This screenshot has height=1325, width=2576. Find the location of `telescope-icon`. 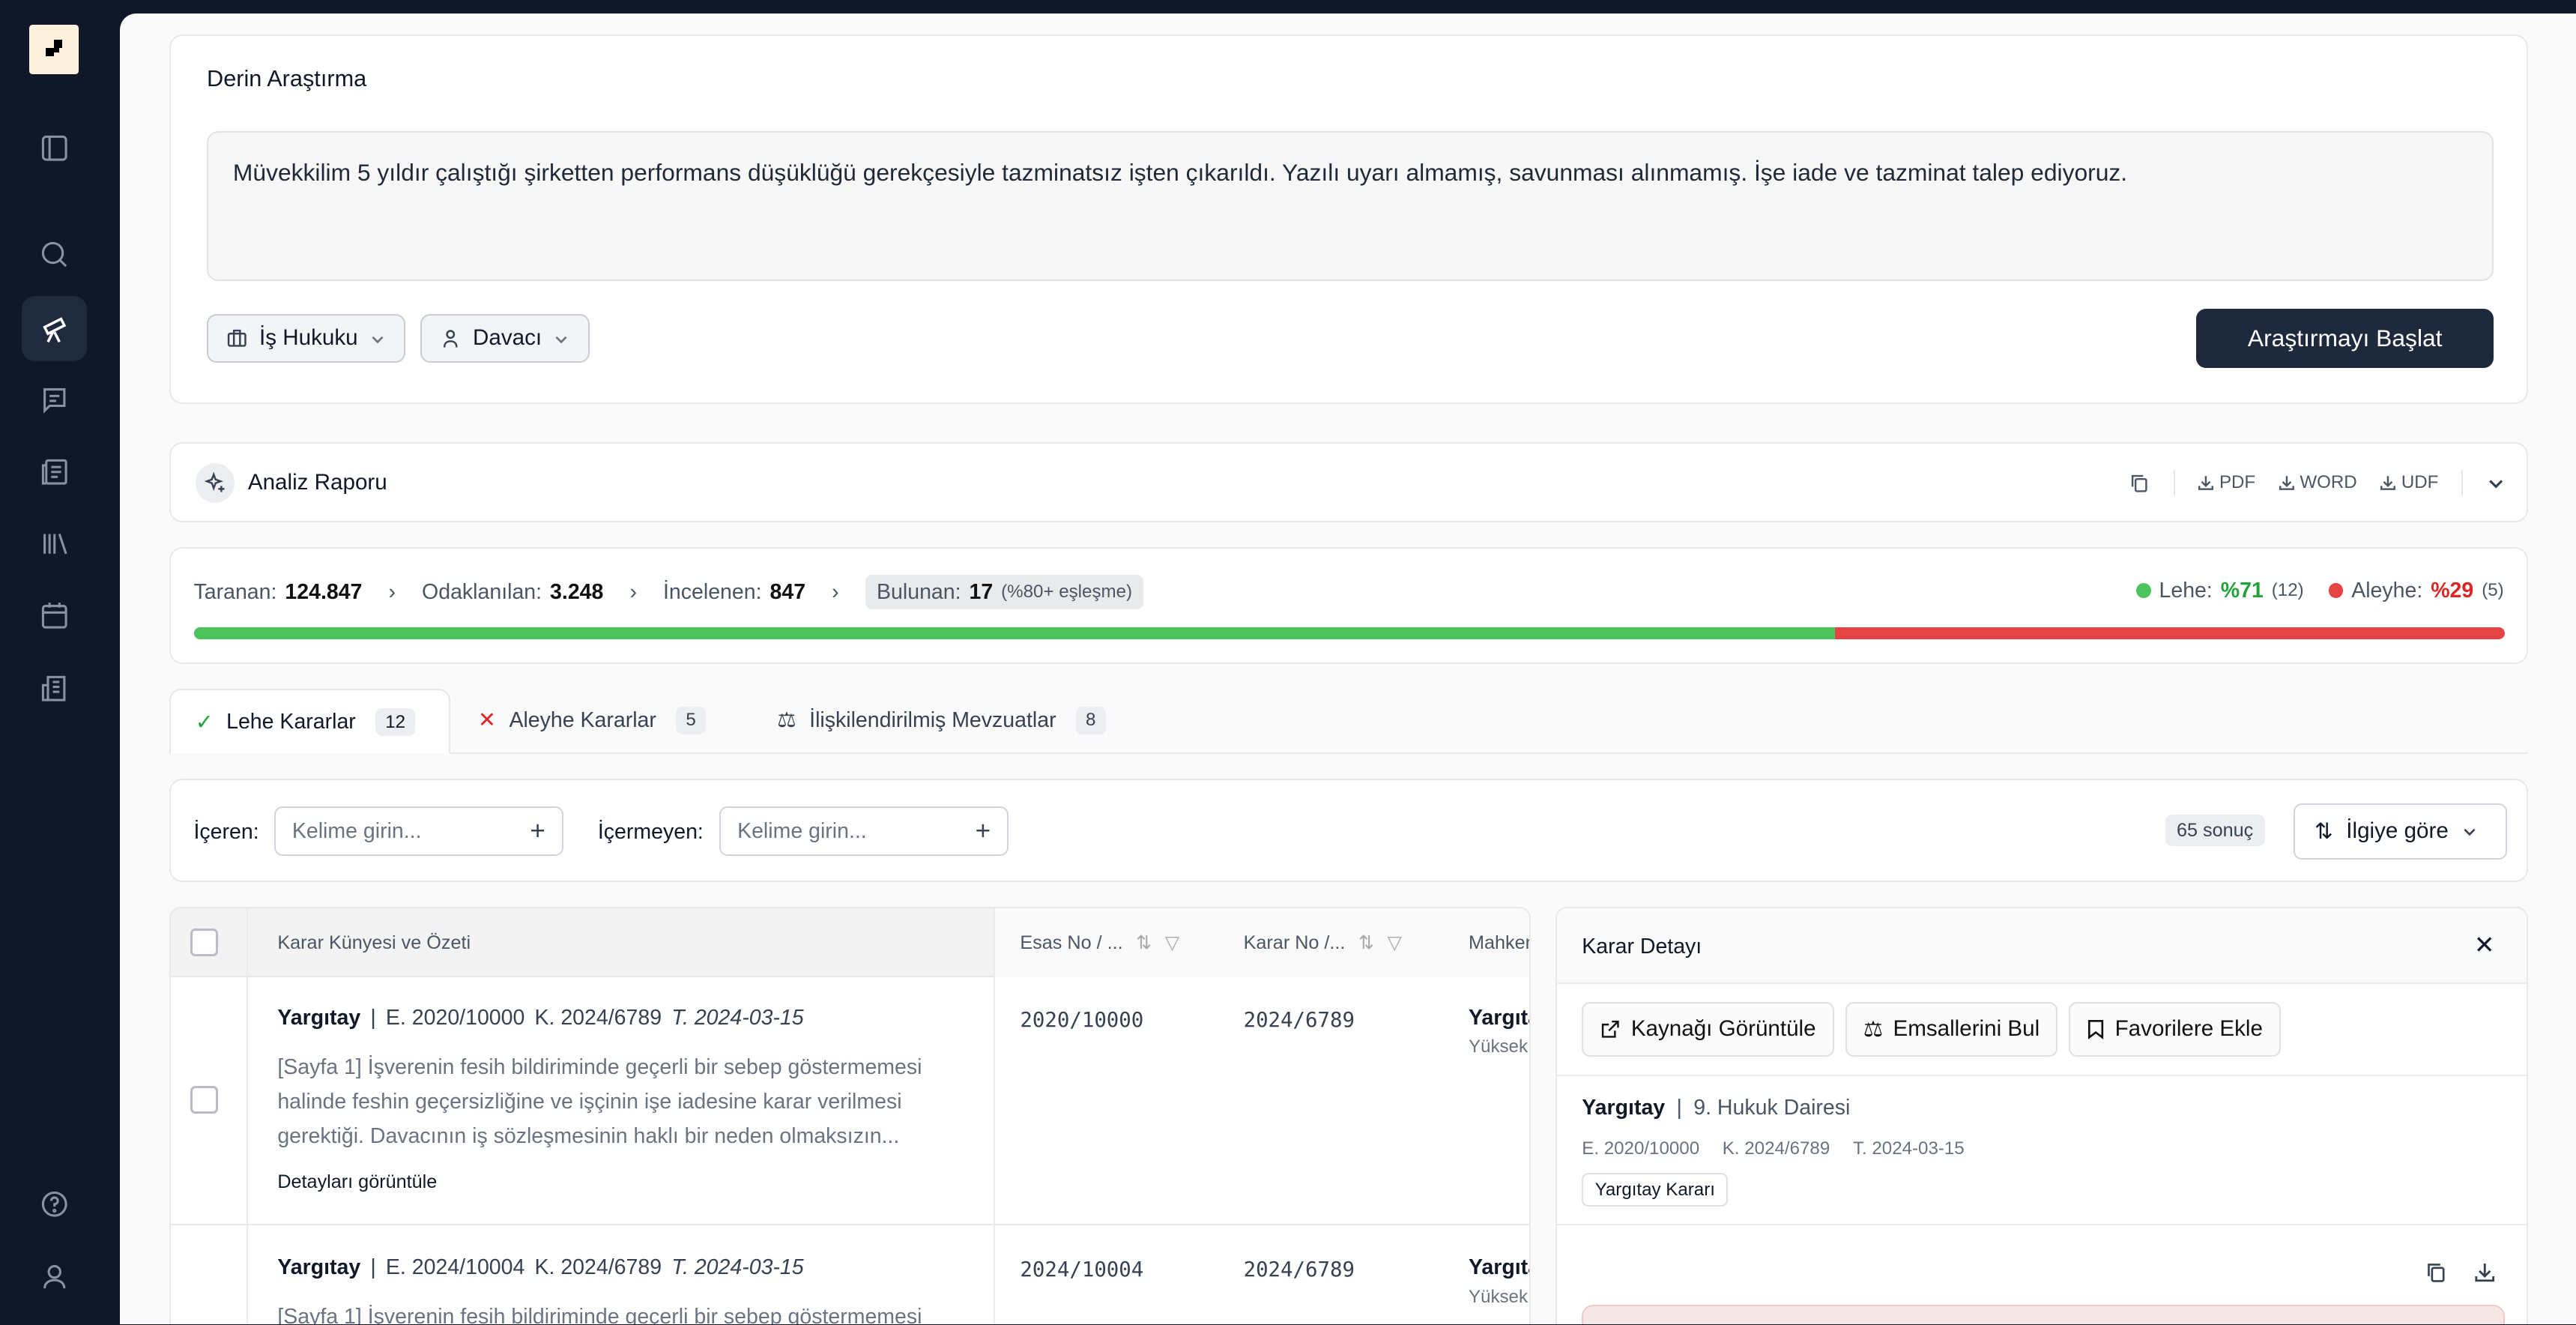

telescope-icon is located at coordinates (54, 328).